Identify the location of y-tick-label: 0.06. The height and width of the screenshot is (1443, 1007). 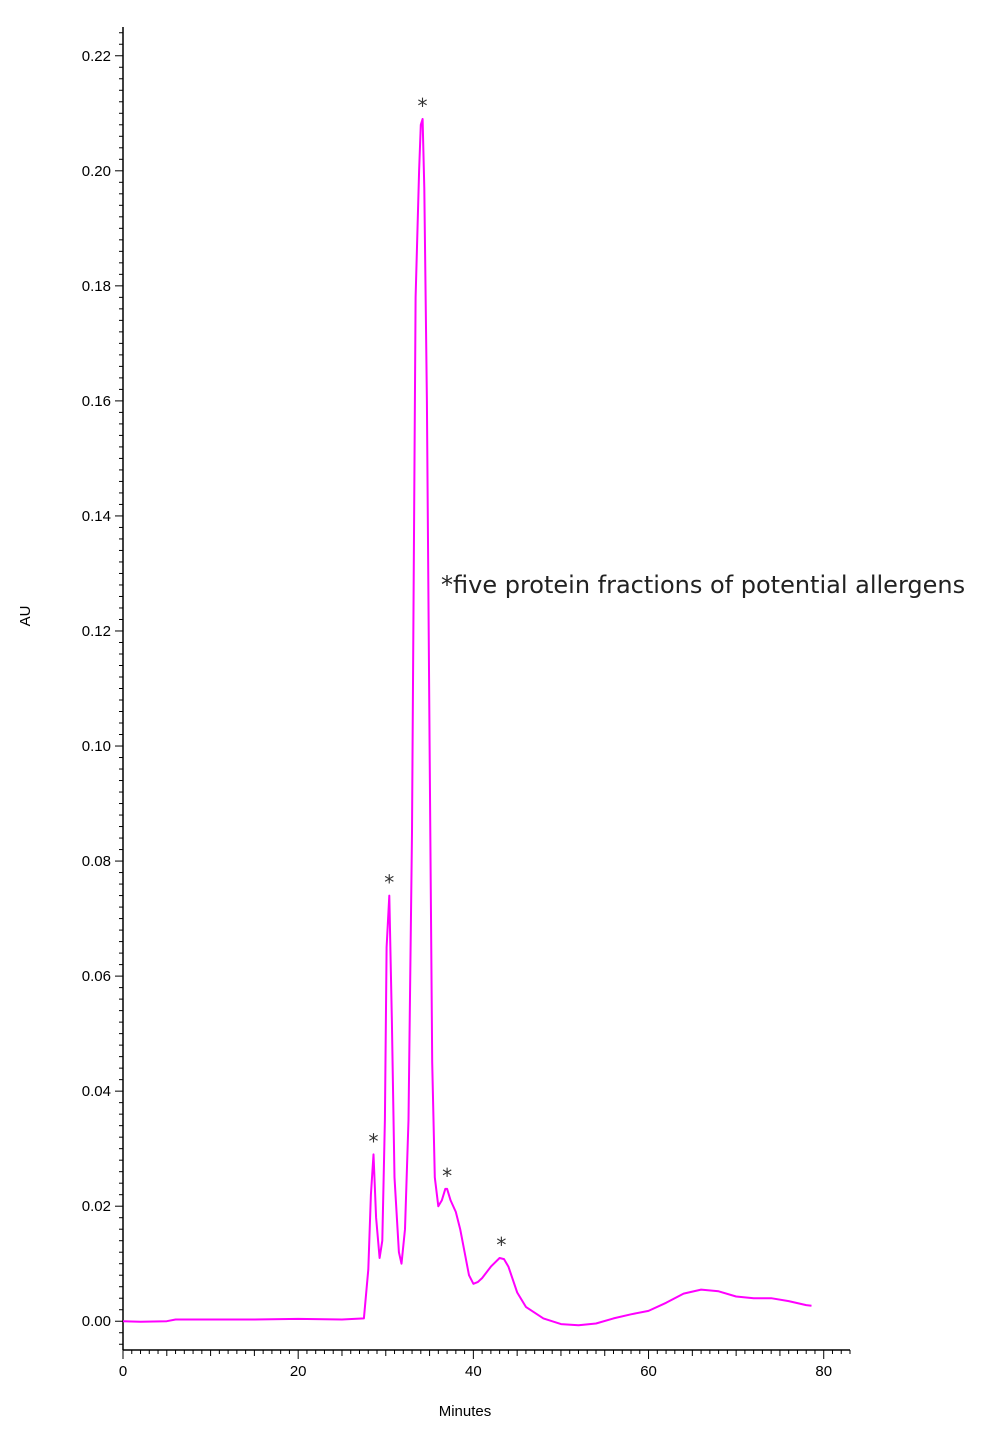
(96, 976).